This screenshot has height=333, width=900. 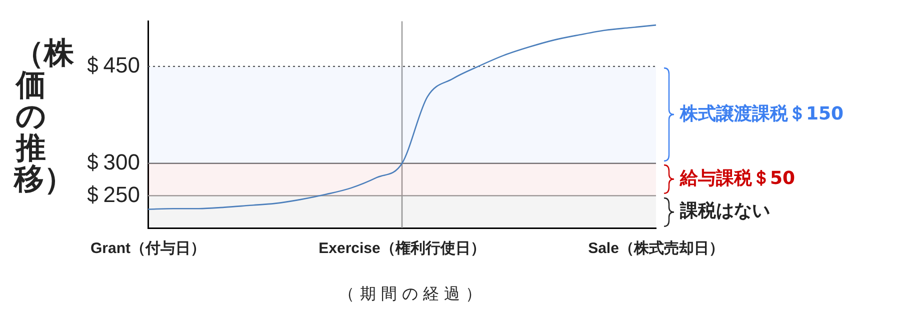 What do you see at coordinates (110, 161) in the screenshot?
I see `y-tick-label: ＄300` at bounding box center [110, 161].